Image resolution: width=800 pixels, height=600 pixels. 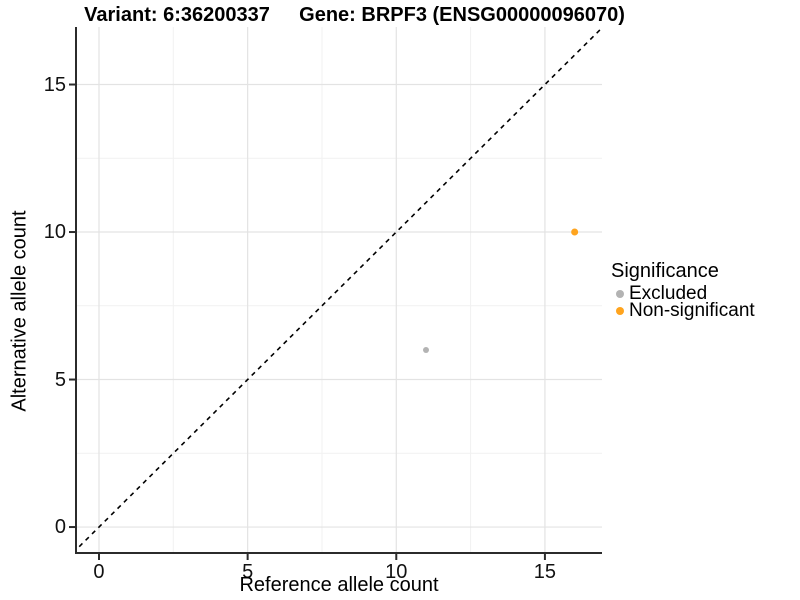 What do you see at coordinates (668, 293) in the screenshot?
I see `legend-item-label: Excluded` at bounding box center [668, 293].